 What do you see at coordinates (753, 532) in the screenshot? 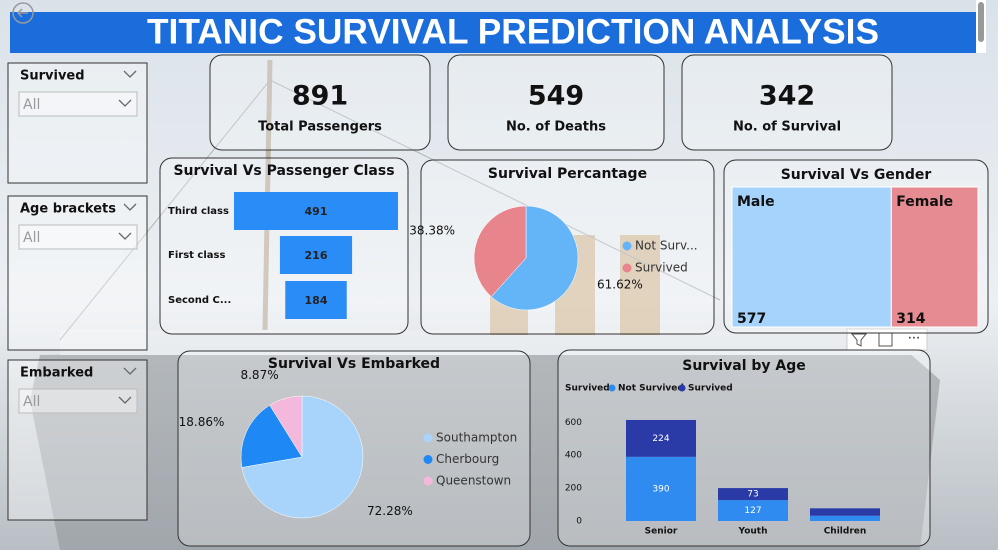
I see `x-tick-label: Youth` at bounding box center [753, 532].